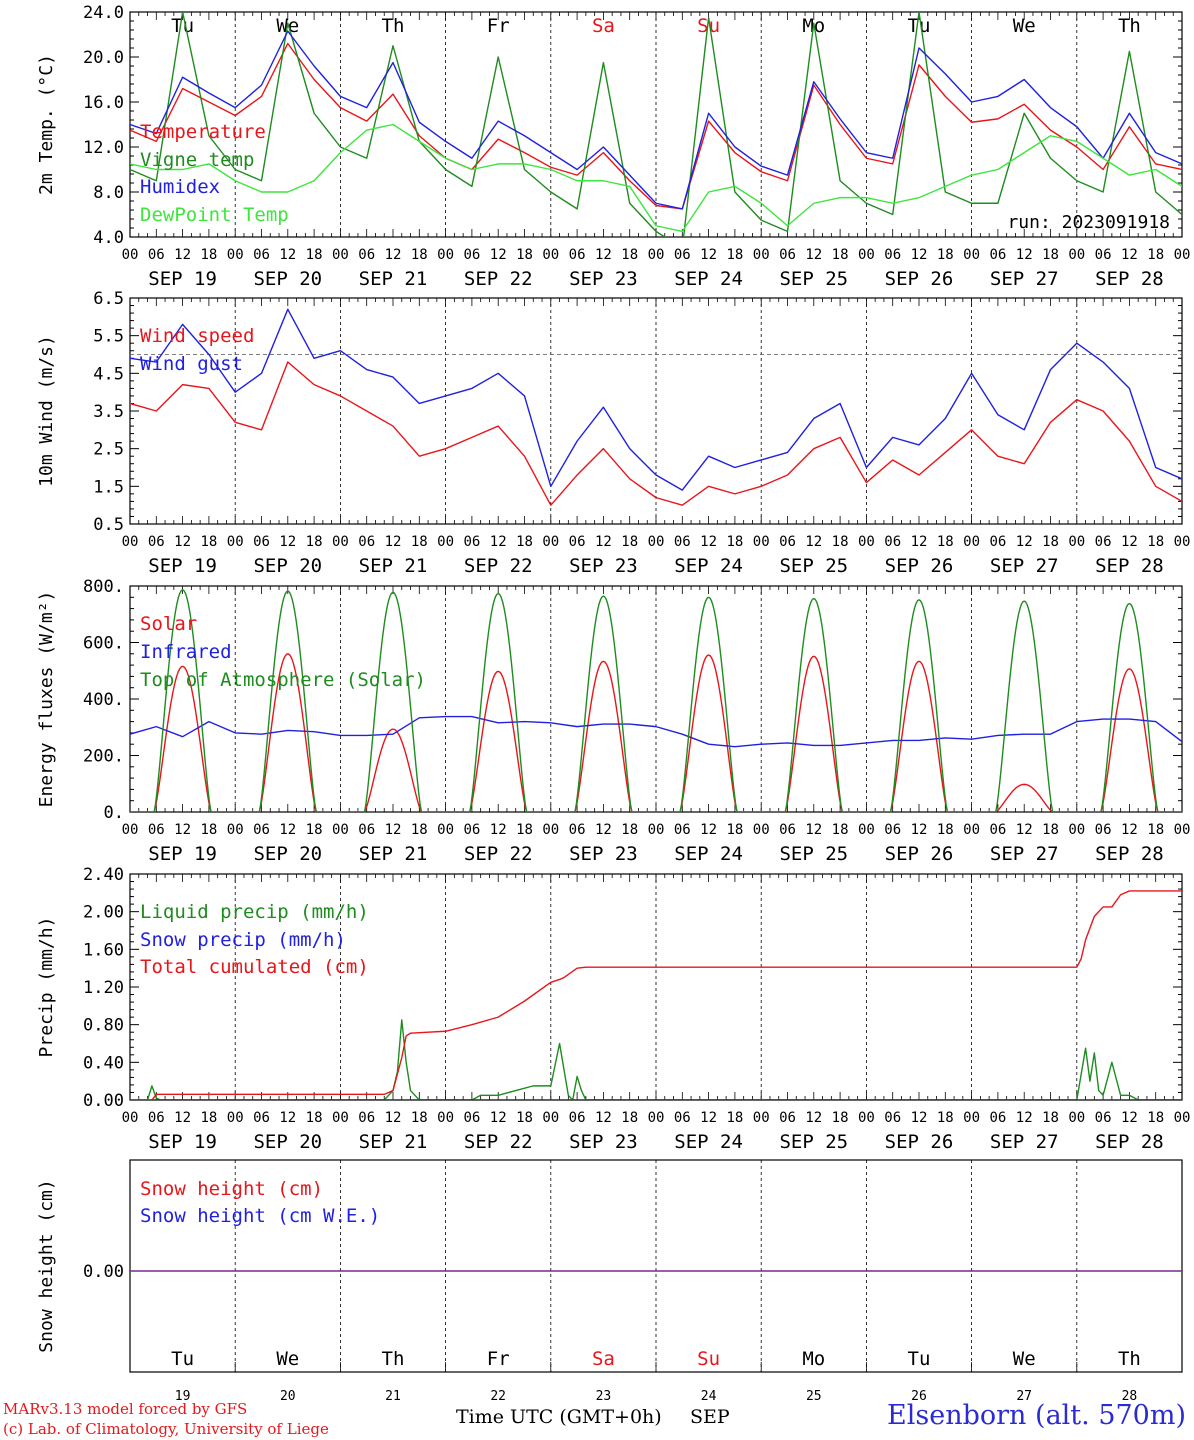 The width and height of the screenshot is (1194, 1440). Describe the element at coordinates (103, 988) in the screenshot. I see `y-tick-label: 1.20` at that location.